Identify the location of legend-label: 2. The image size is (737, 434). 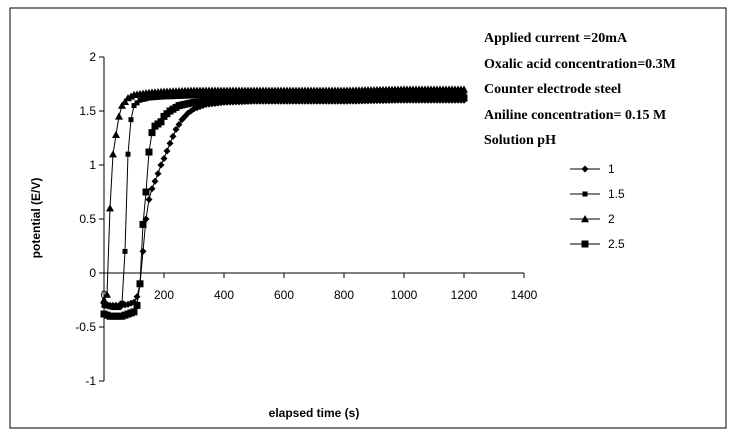
(611, 219).